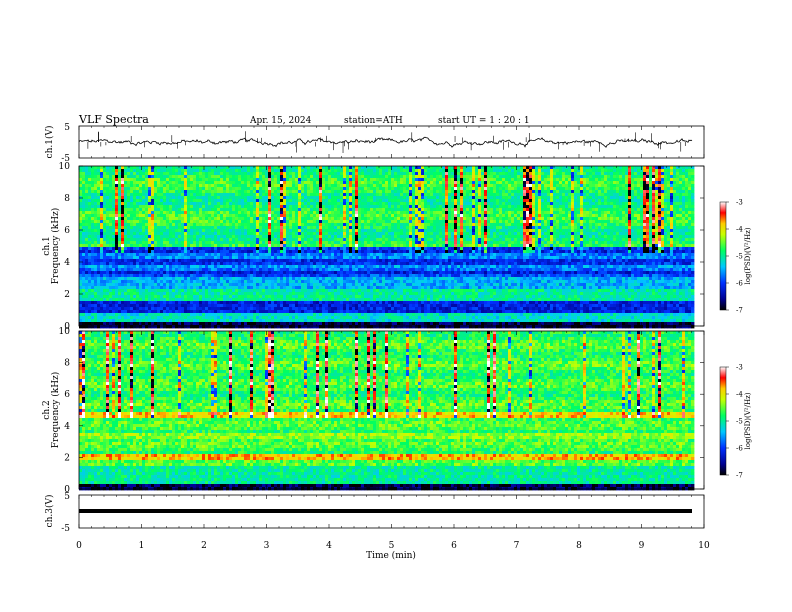 This screenshot has height=612, width=792. Describe the element at coordinates (49, 142) in the screenshot. I see `ch1-voltage-ylabel: ch.1(V)` at that location.